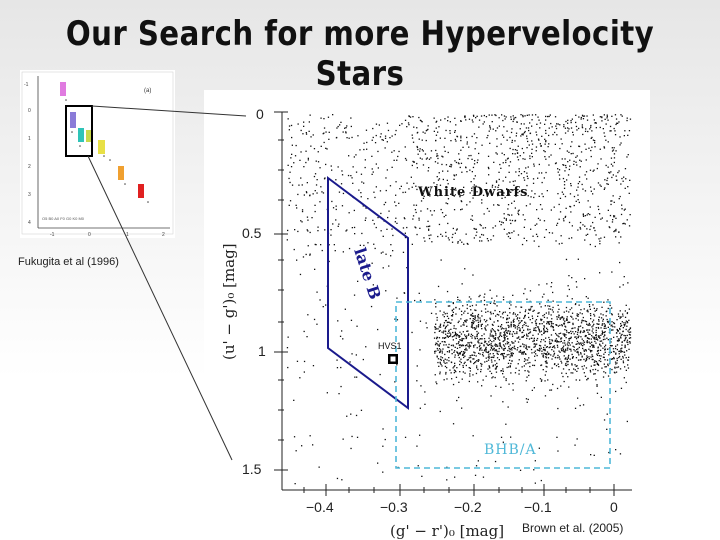 The height and width of the screenshot is (540, 720). I want to click on inset-sequence-mark, so click(63, 89).